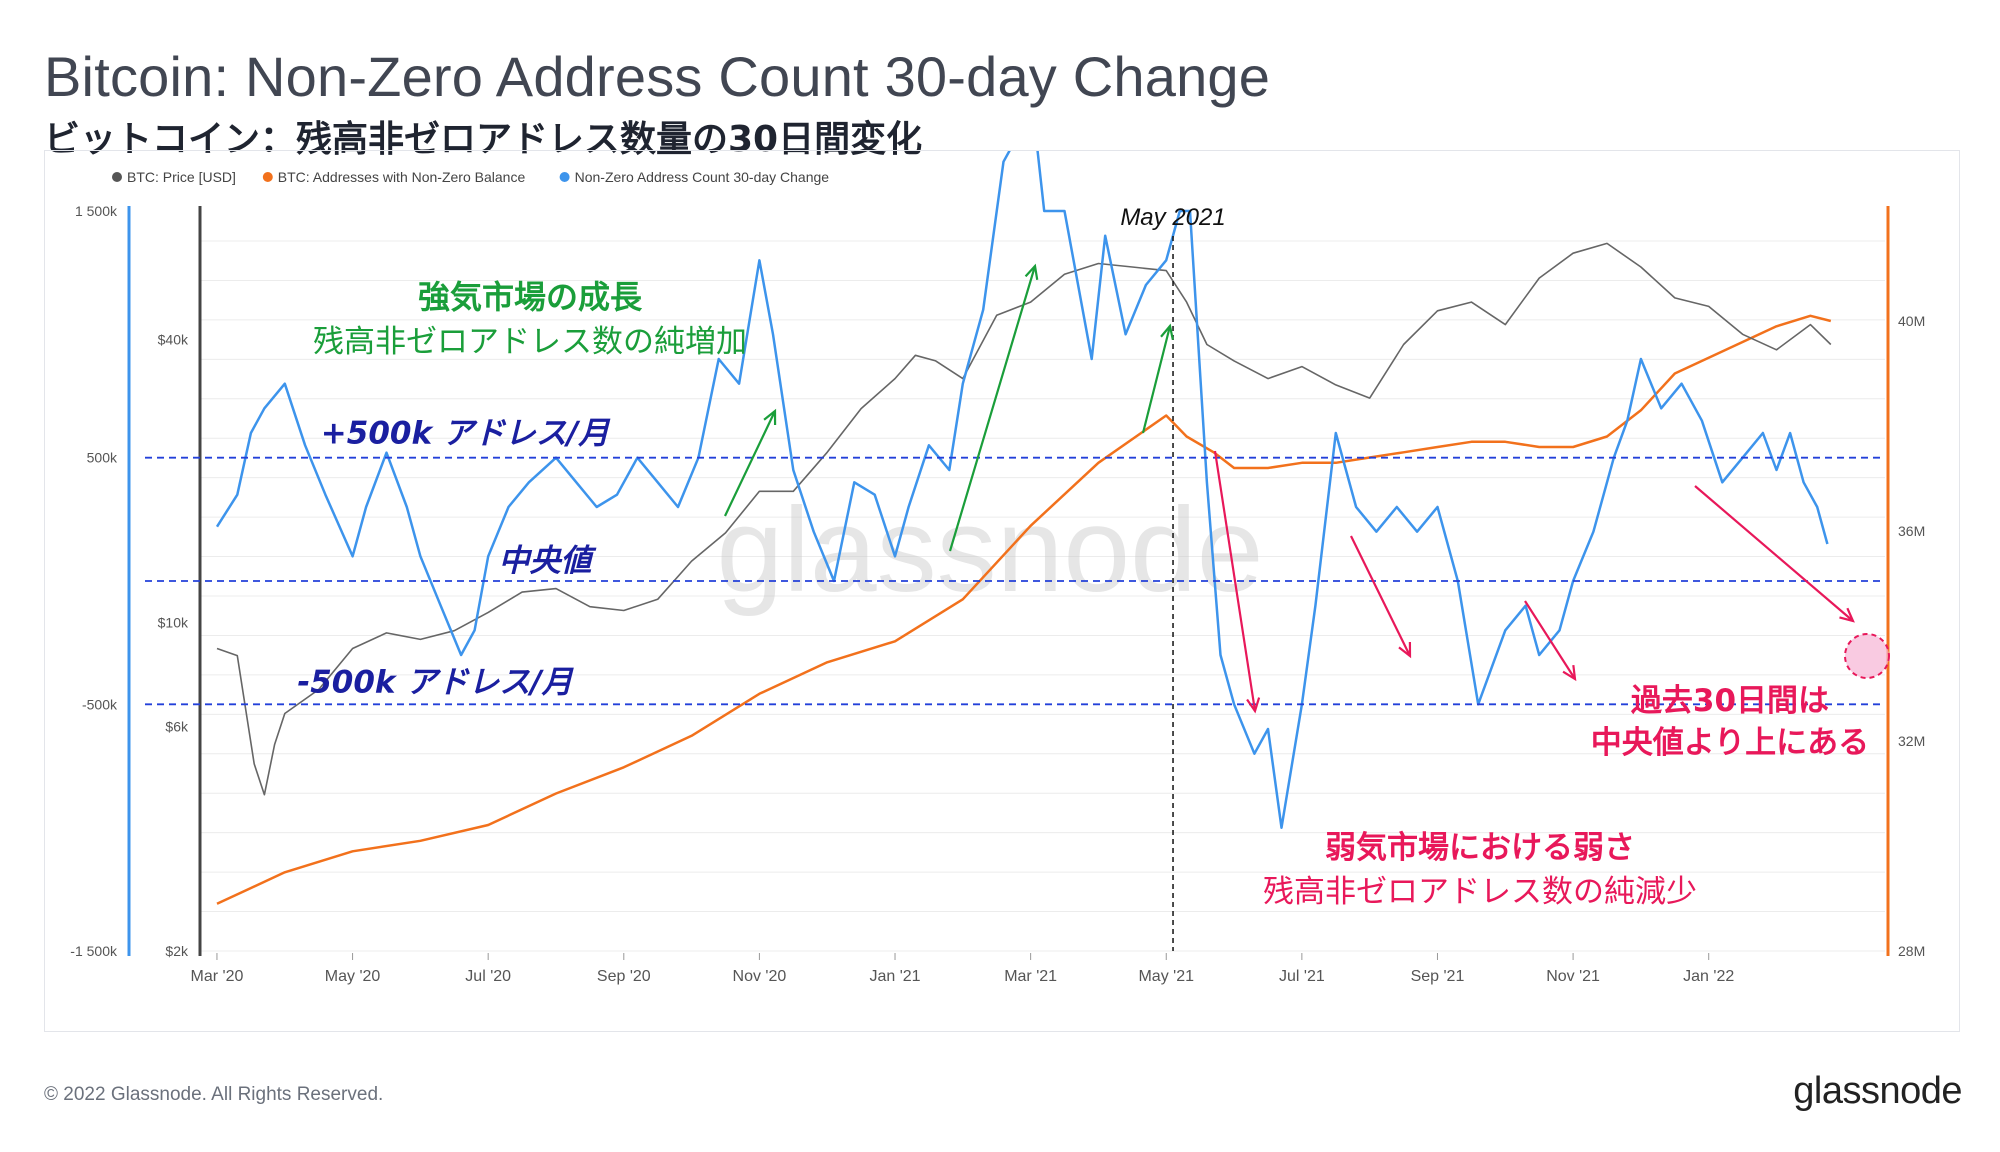 The height and width of the screenshot is (1152, 2000). What do you see at coordinates (466, 434) in the screenshot?
I see `reference-label-0: +500k アドレス/月` at bounding box center [466, 434].